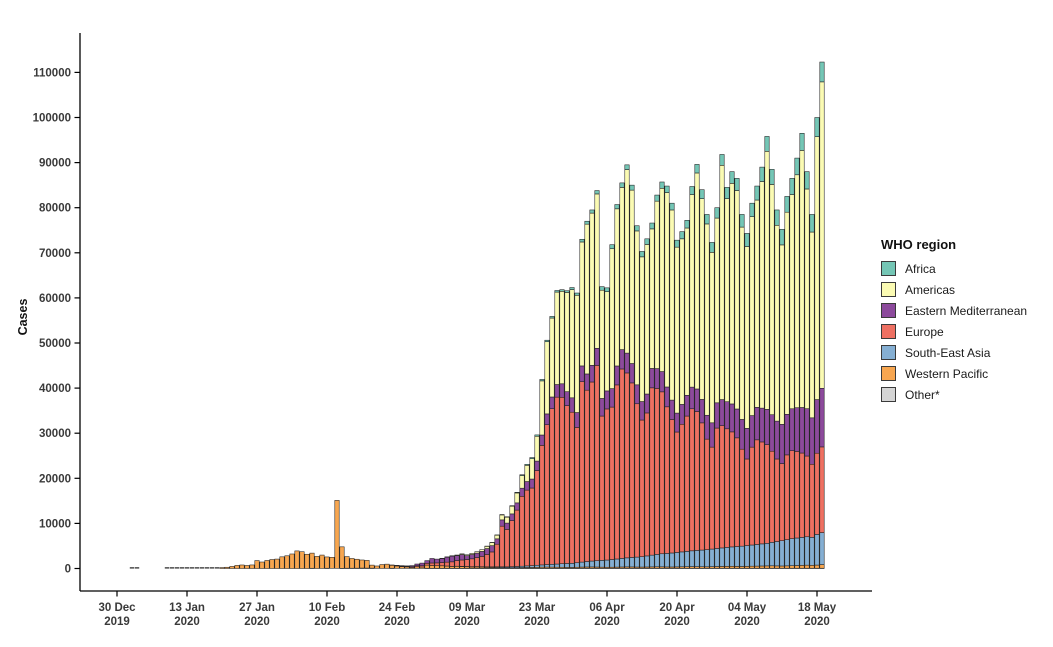 The width and height of the screenshot is (1053, 647). I want to click on y-tick-label: 90000, so click(55, 164).